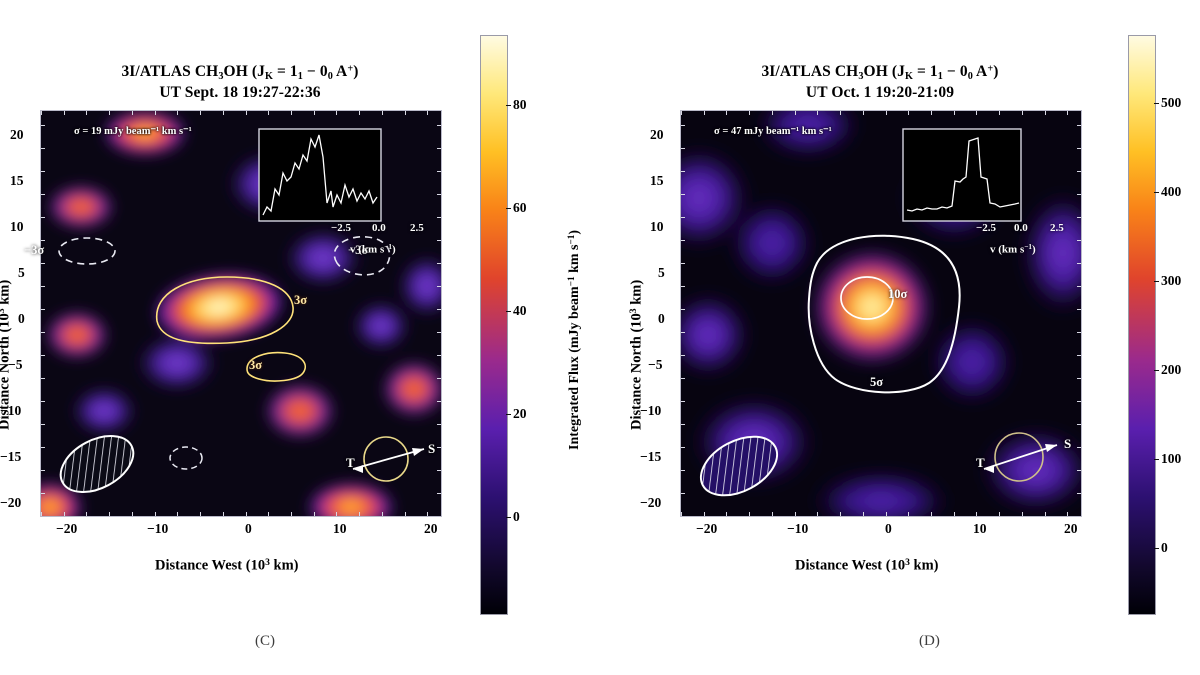 This screenshot has height=675, width=1200. I want to click on colorbar-c, so click(494, 325).